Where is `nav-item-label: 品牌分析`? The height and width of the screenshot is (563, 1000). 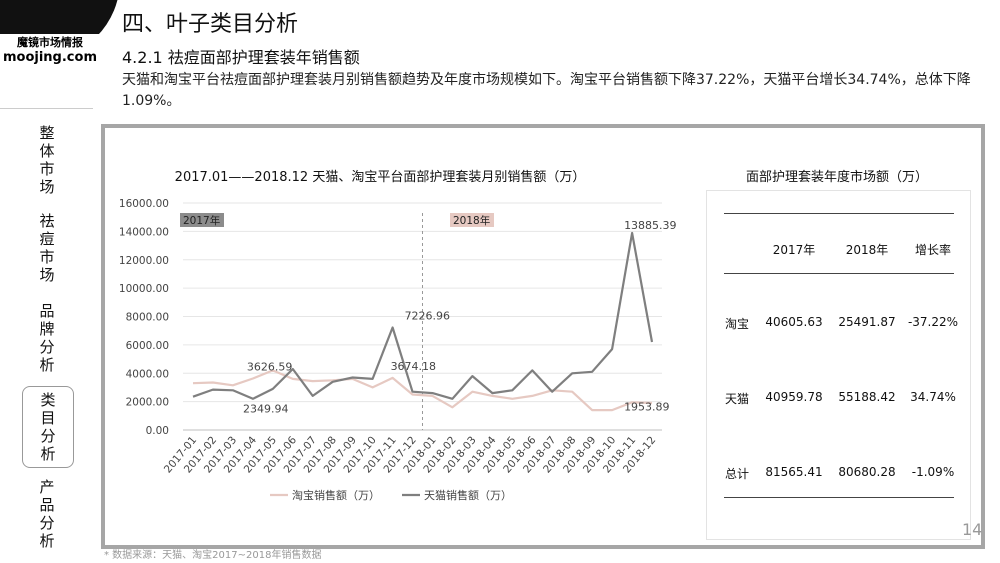
nav-item-label: 品牌分析 is located at coordinates (47, 338).